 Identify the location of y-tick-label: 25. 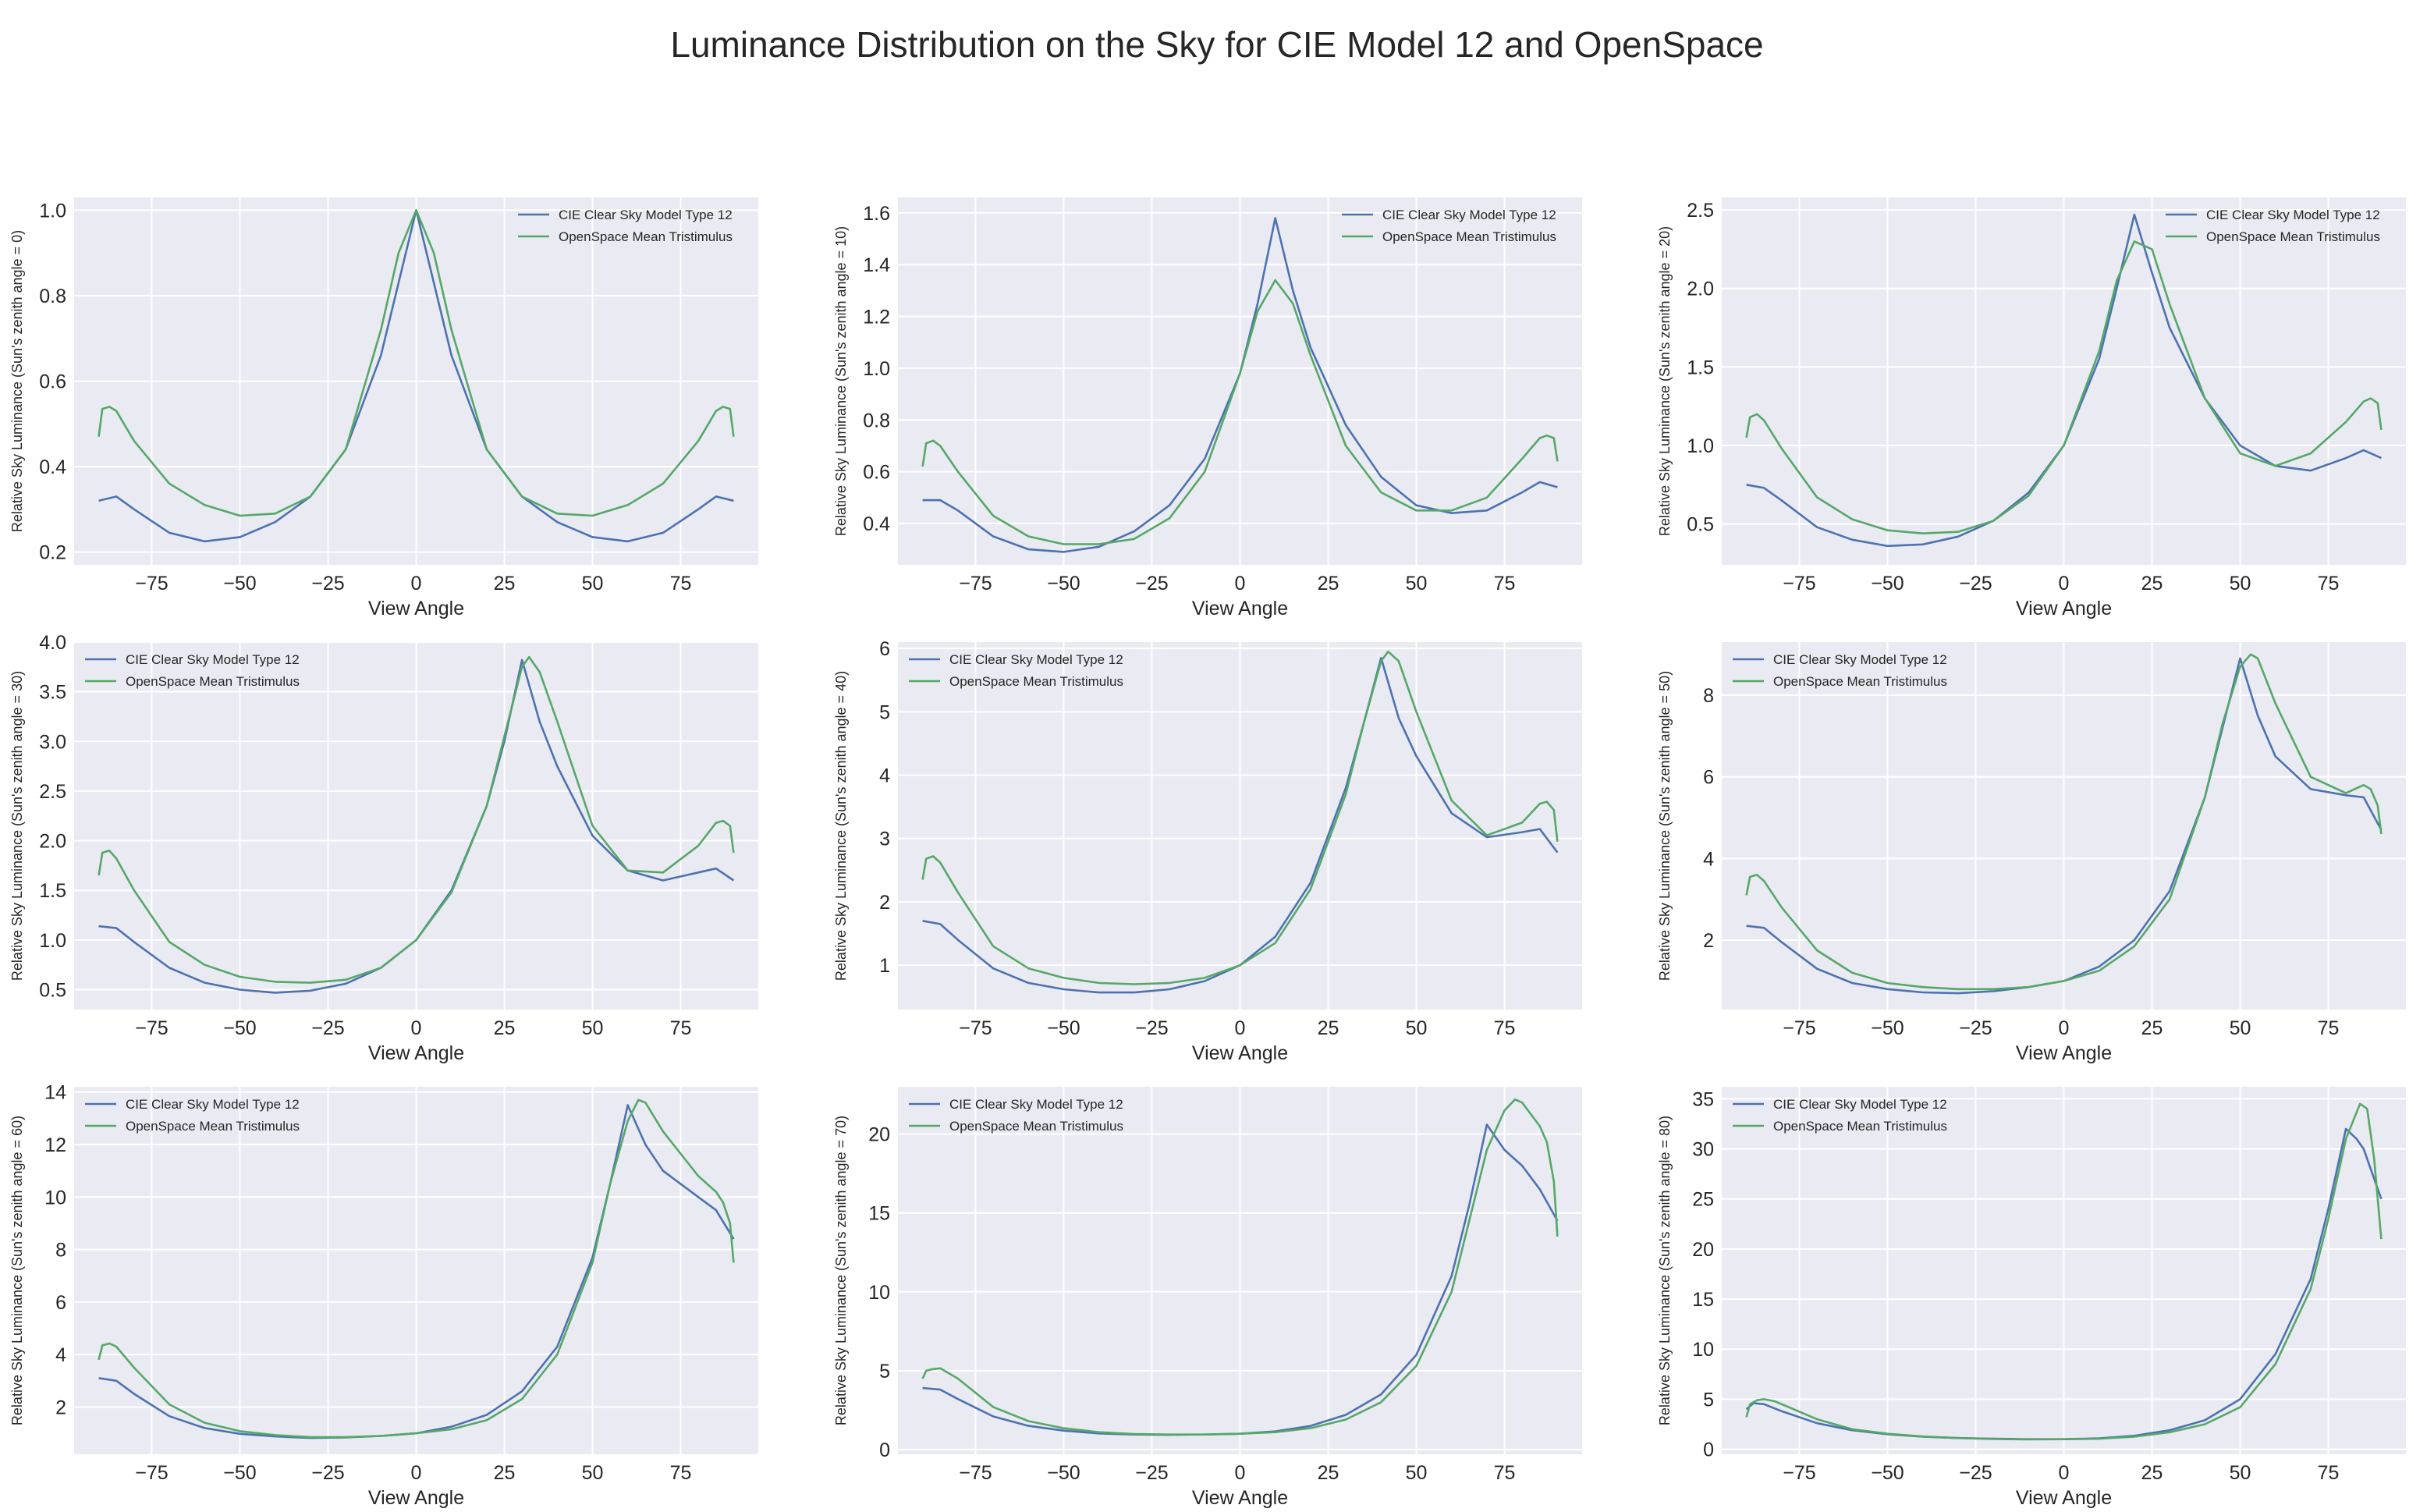
(1703, 1200).